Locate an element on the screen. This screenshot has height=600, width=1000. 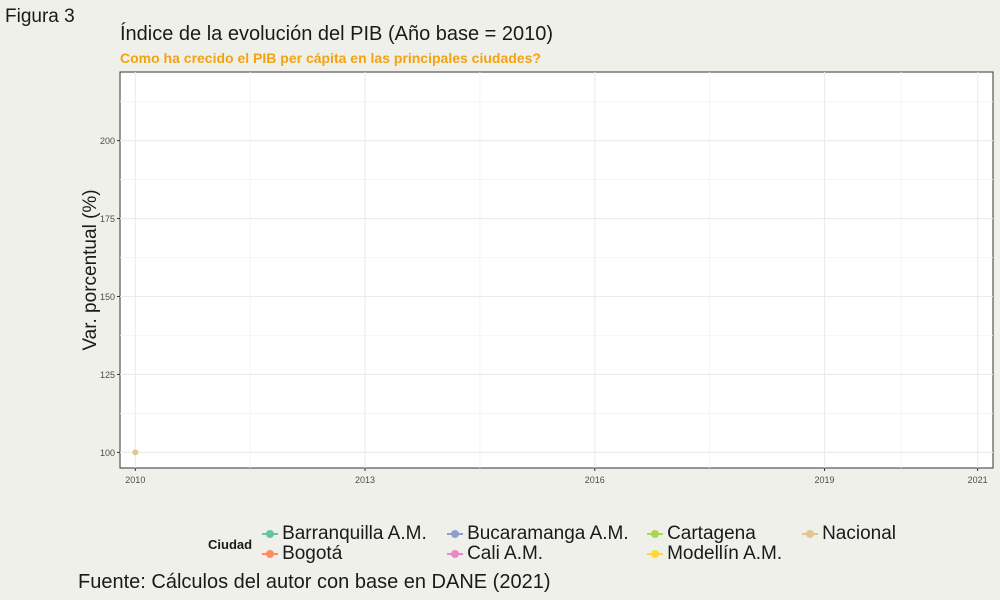
legend-label: Bogotá is located at coordinates (312, 553).